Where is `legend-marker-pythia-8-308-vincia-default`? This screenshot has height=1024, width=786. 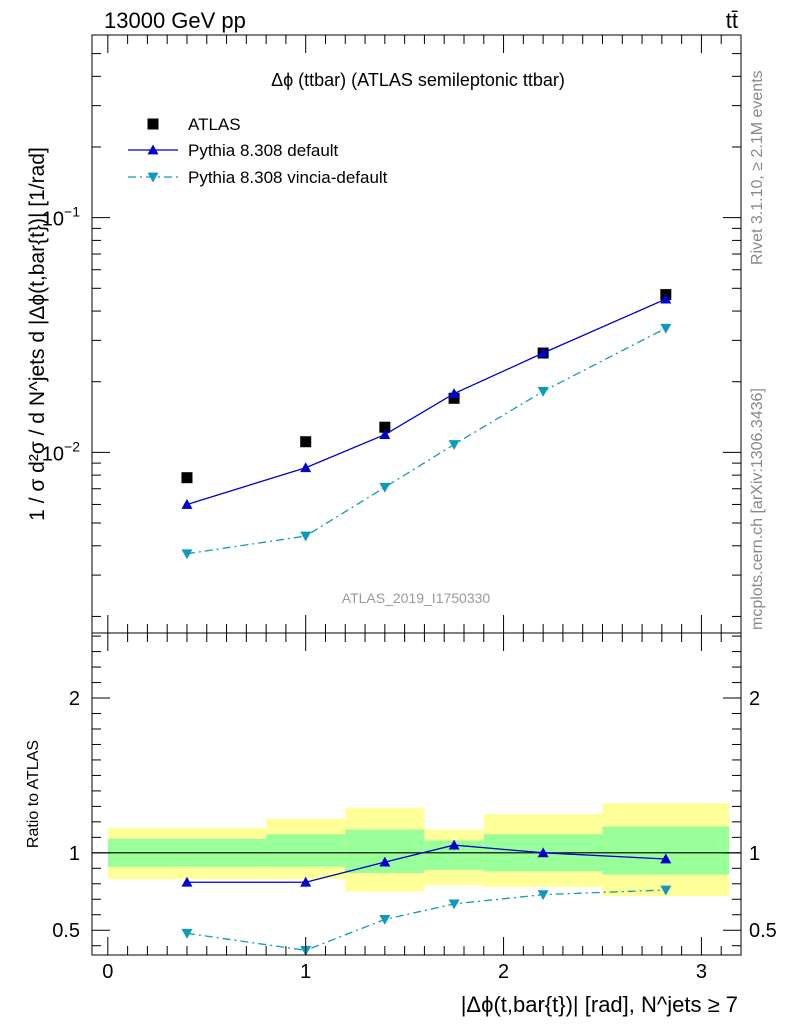 legend-marker-pythia-8-308-vincia-default is located at coordinates (153, 177).